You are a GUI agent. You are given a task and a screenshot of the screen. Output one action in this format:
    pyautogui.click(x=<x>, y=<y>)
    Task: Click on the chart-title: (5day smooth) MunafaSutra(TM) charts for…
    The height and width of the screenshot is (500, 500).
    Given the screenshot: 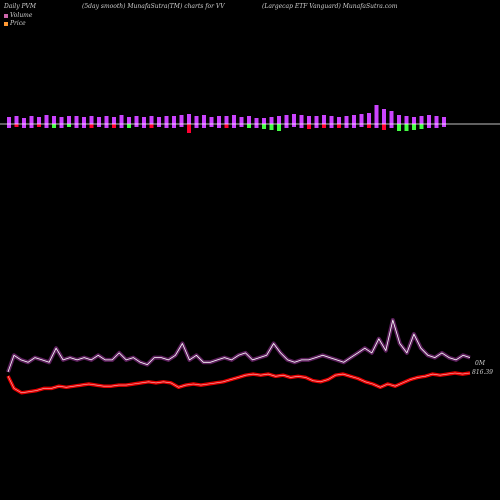 What is the action you would take?
    pyautogui.click(x=153, y=6)
    